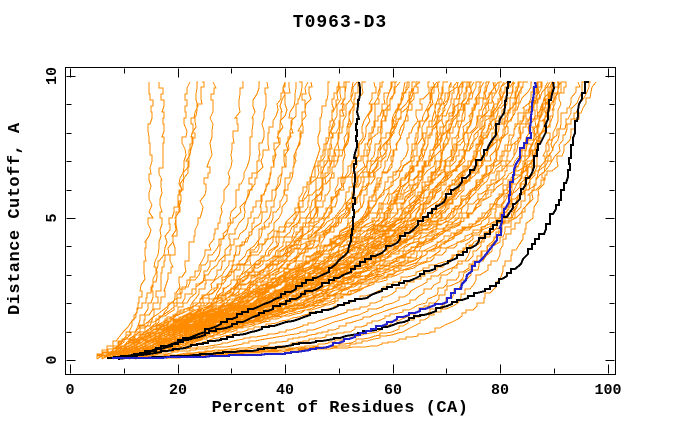 The height and width of the screenshot is (440, 680). Describe the element at coordinates (15, 218) in the screenshot. I see `y-axis-label: Distance Cutoff, A` at that location.